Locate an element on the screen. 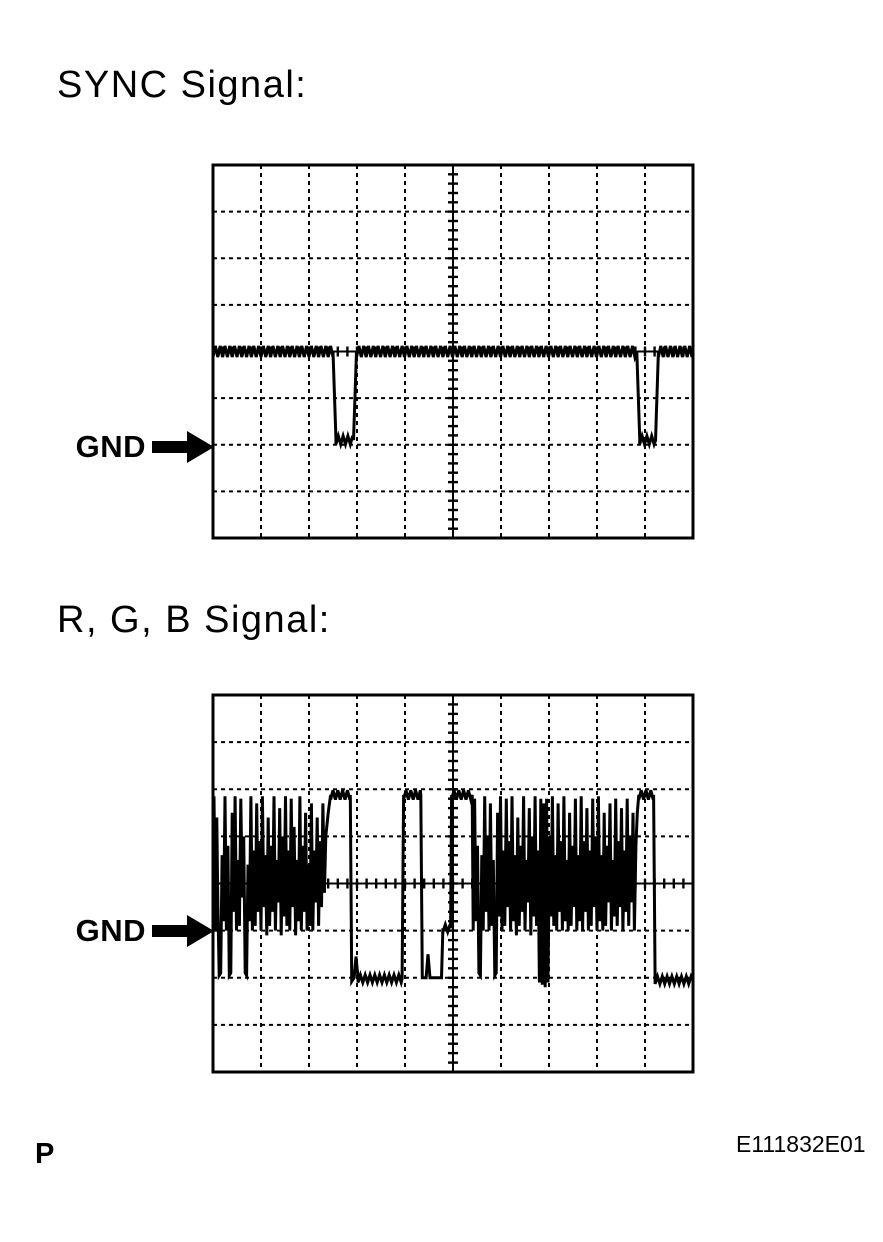 This screenshot has height=1242, width=883. figure-code: E111832E01 is located at coordinates (801, 1144).